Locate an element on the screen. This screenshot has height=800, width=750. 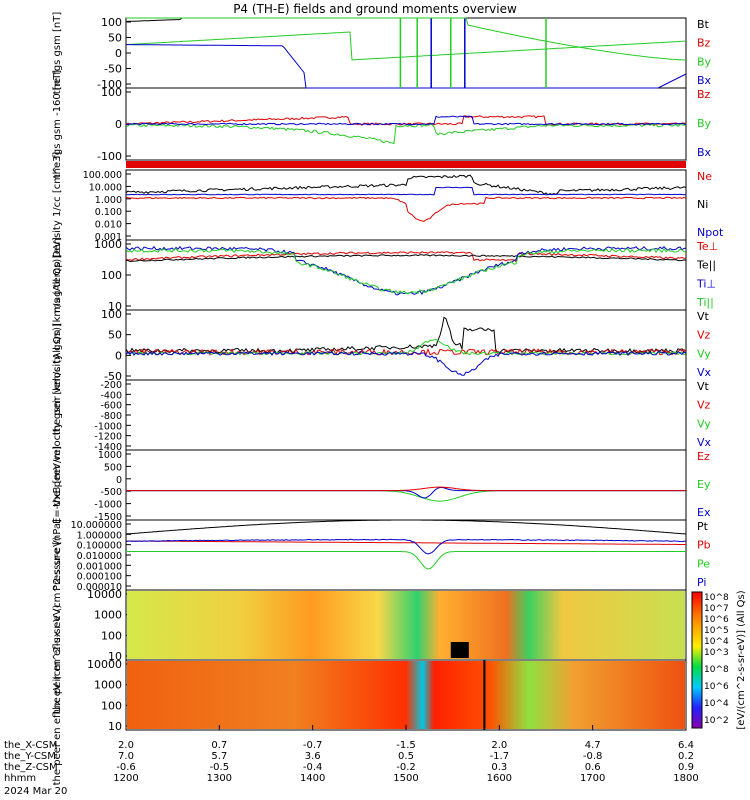
legend-entry: Ti|| is located at coordinates (705, 302).